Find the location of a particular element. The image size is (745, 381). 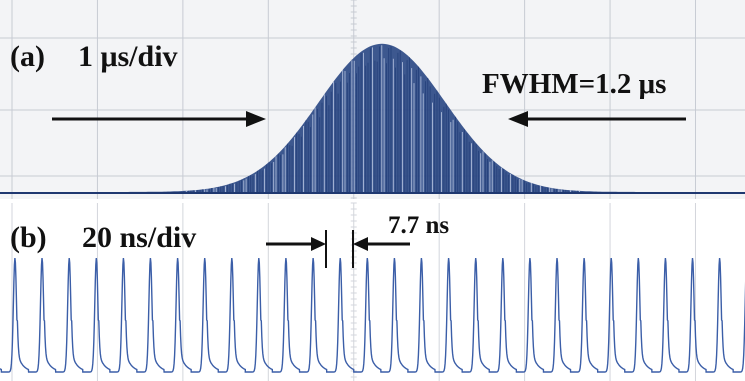

panel-a-timebase: 1 μs/div is located at coordinates (128, 56).